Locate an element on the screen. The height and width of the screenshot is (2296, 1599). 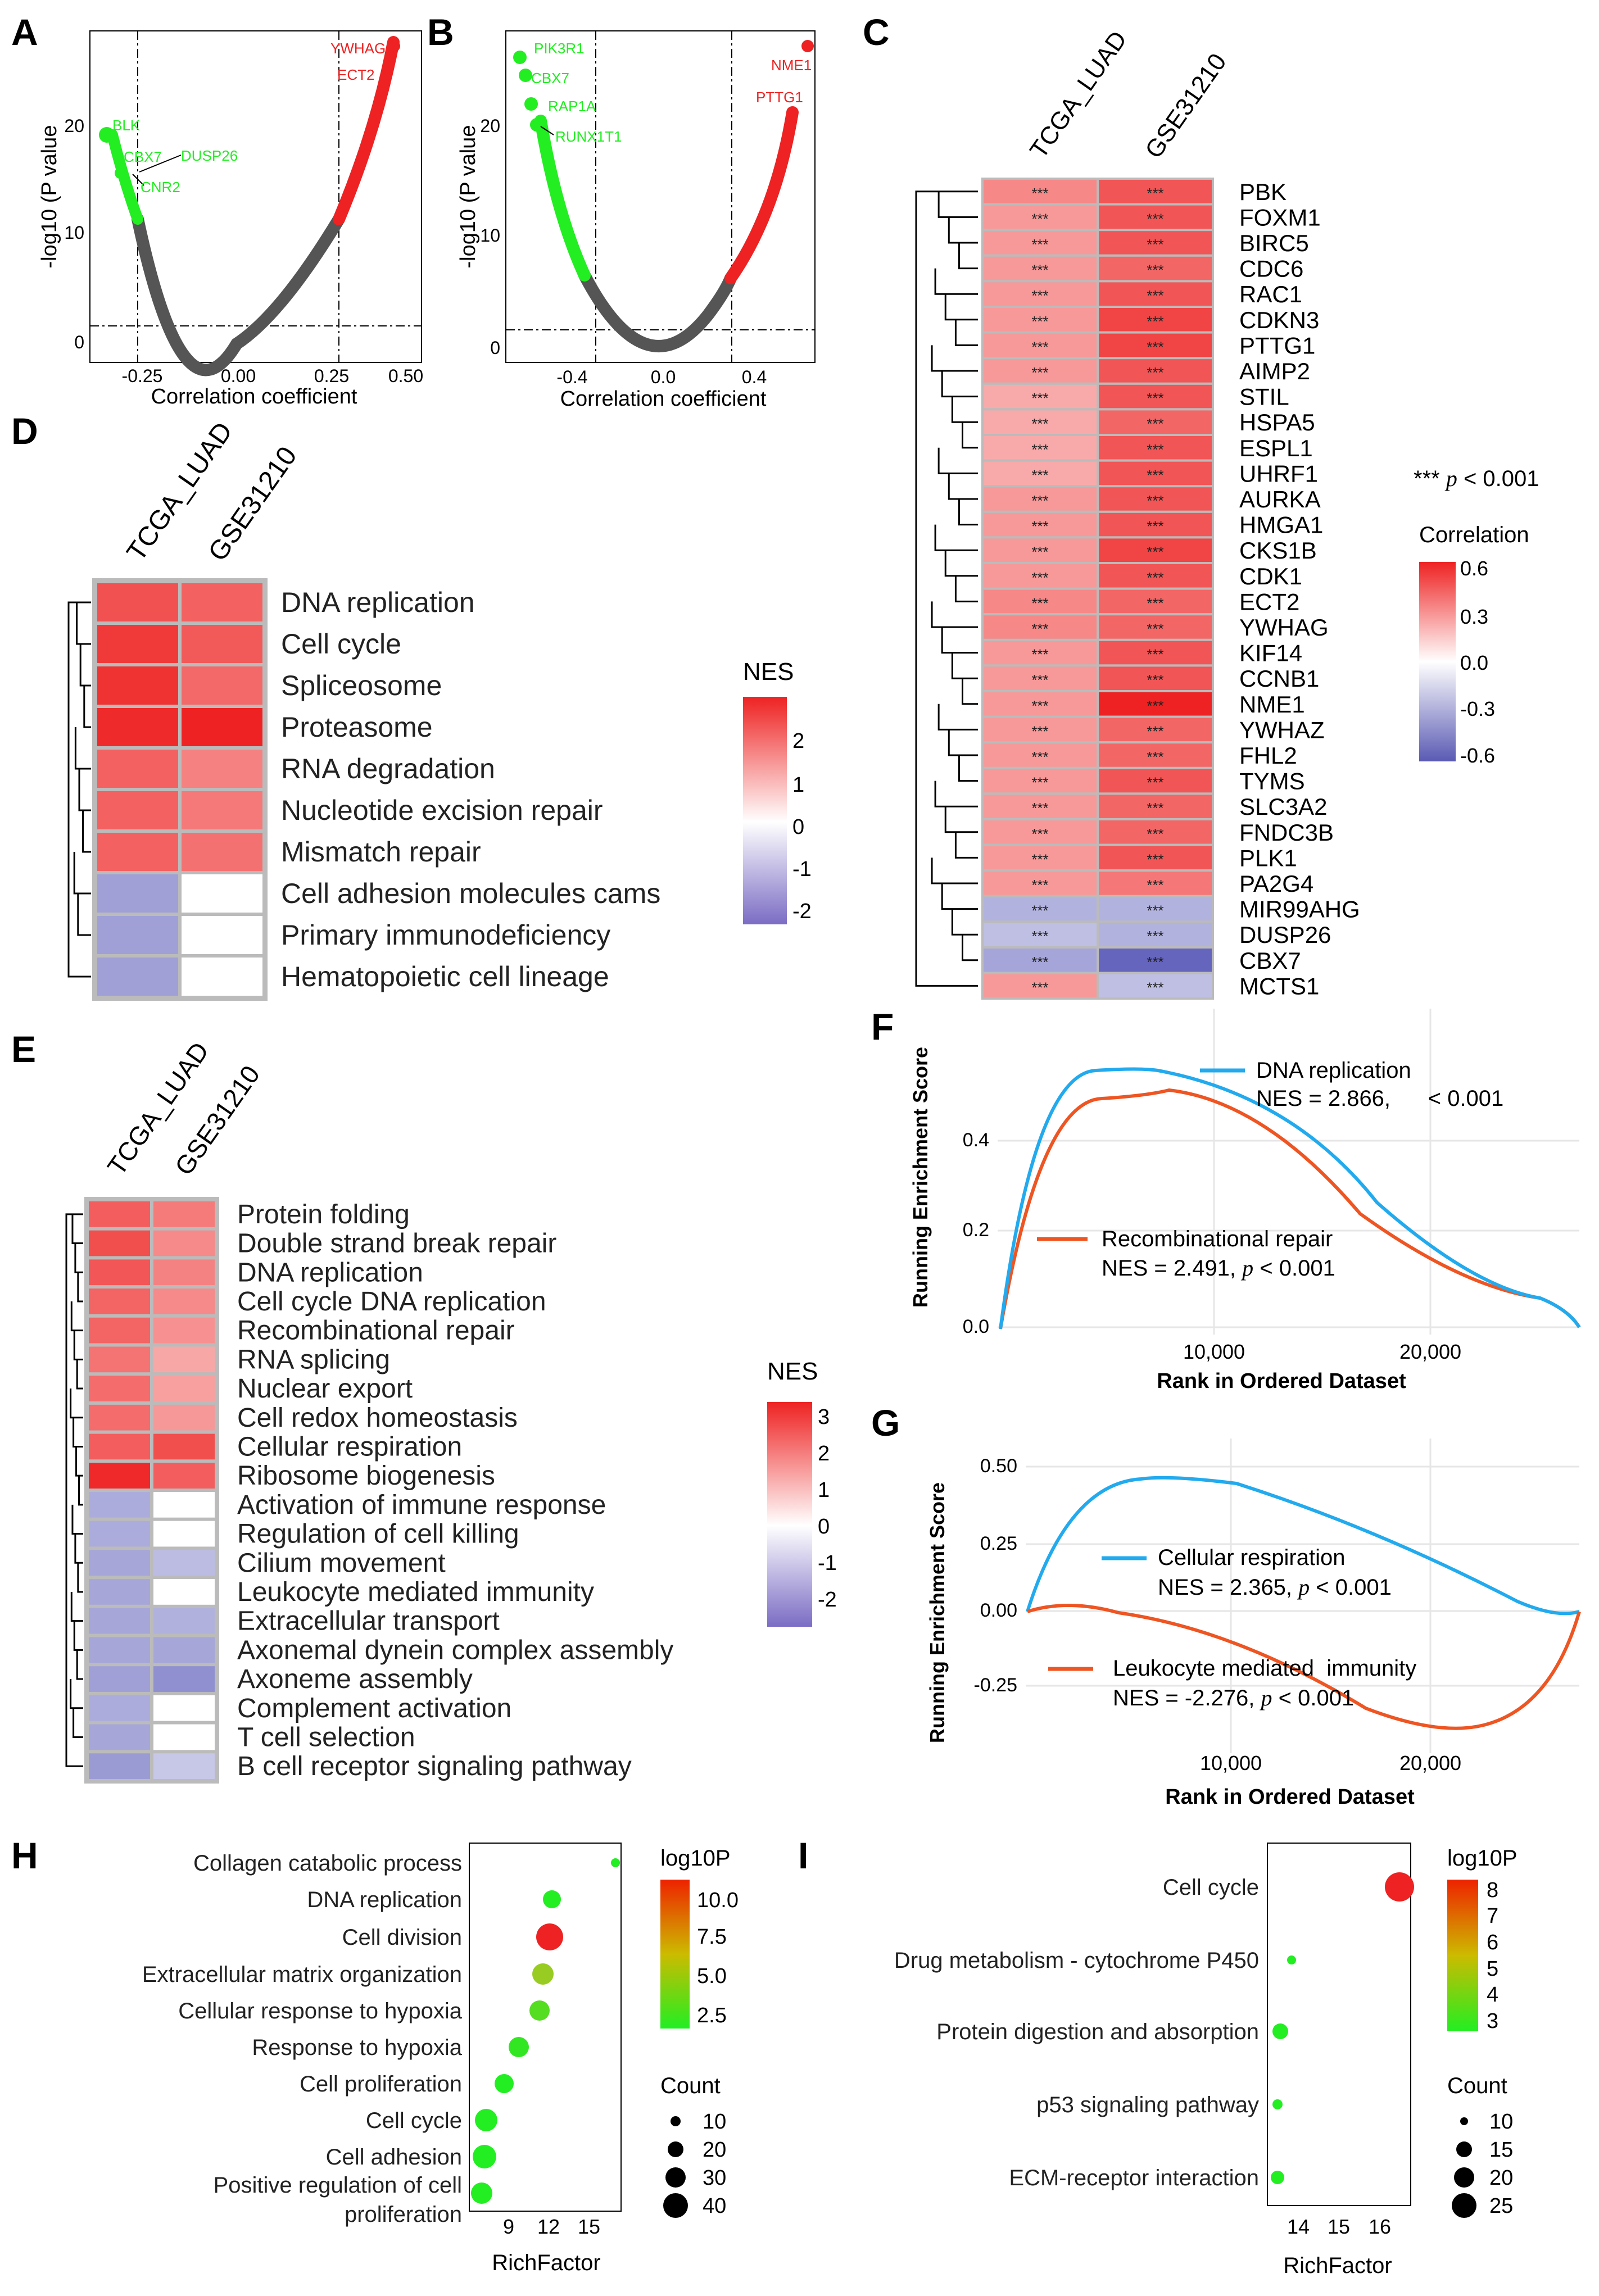
panel-i-letter: I is located at coordinates (803, 1855).